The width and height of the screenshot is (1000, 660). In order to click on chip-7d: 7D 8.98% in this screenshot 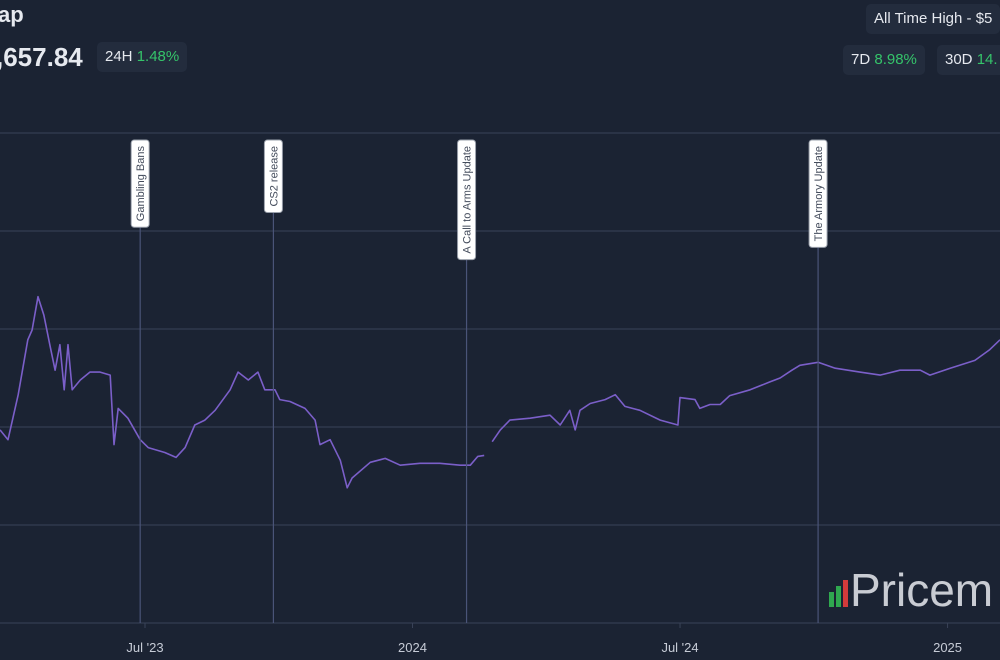, I will do `click(884, 60)`.